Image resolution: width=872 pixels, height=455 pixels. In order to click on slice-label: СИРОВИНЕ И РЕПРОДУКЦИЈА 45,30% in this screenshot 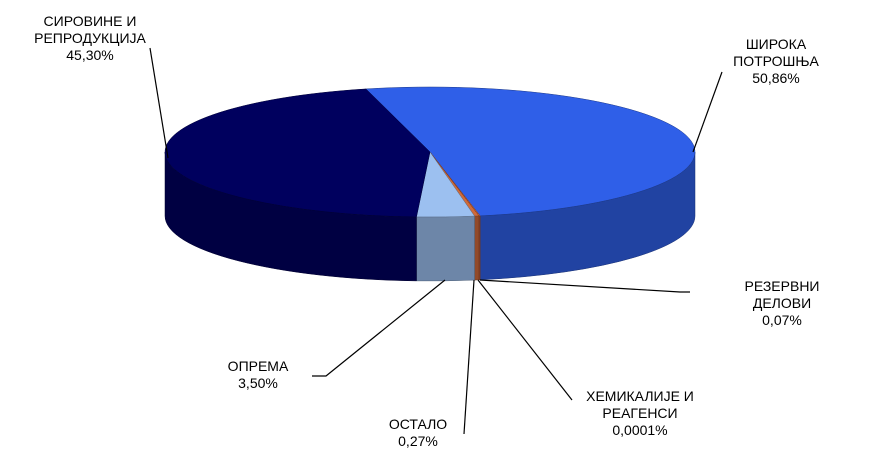, I will do `click(90, 38)`.